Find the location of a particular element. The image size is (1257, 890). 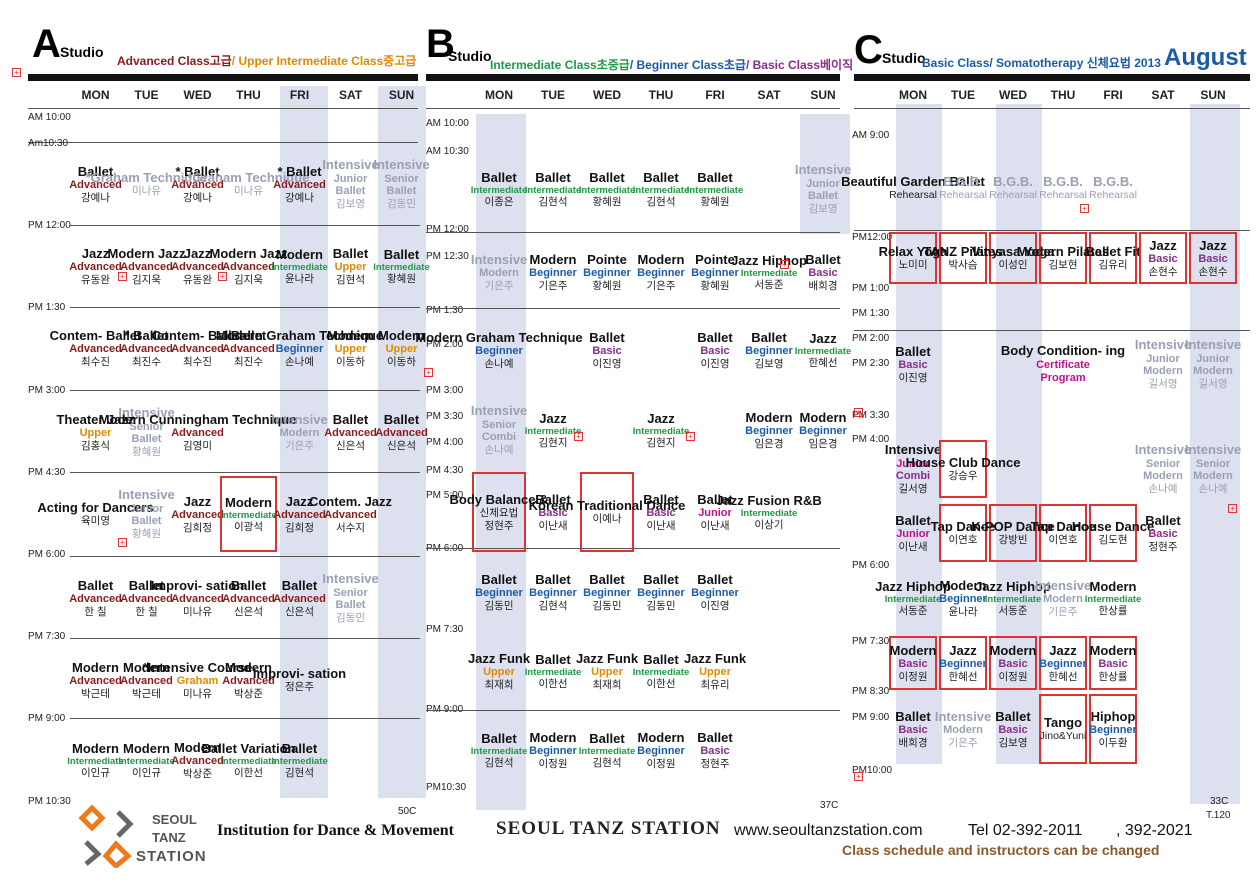

class-cell: Theater Jazz Upper 김홍식 is located at coordinates (95, 432).